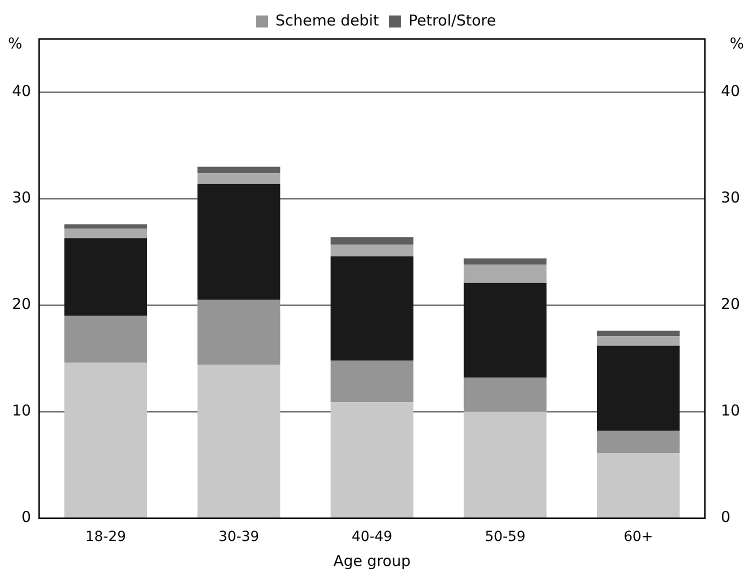 Image resolution: width=752 pixels, height=579 pixels. What do you see at coordinates (22, 304) in the screenshot?
I see `y-tick-label: 20` at bounding box center [22, 304].